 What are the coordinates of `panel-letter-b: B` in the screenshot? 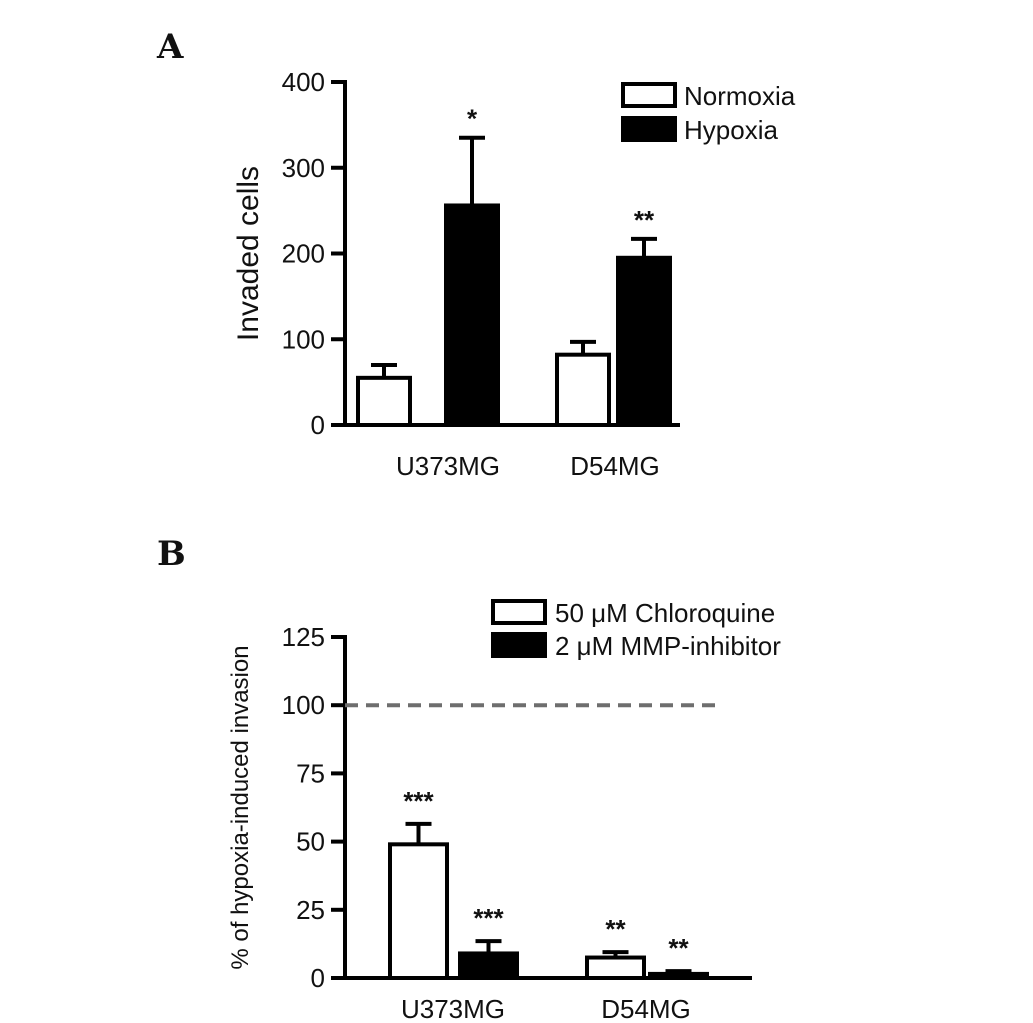 It's located at (171, 554).